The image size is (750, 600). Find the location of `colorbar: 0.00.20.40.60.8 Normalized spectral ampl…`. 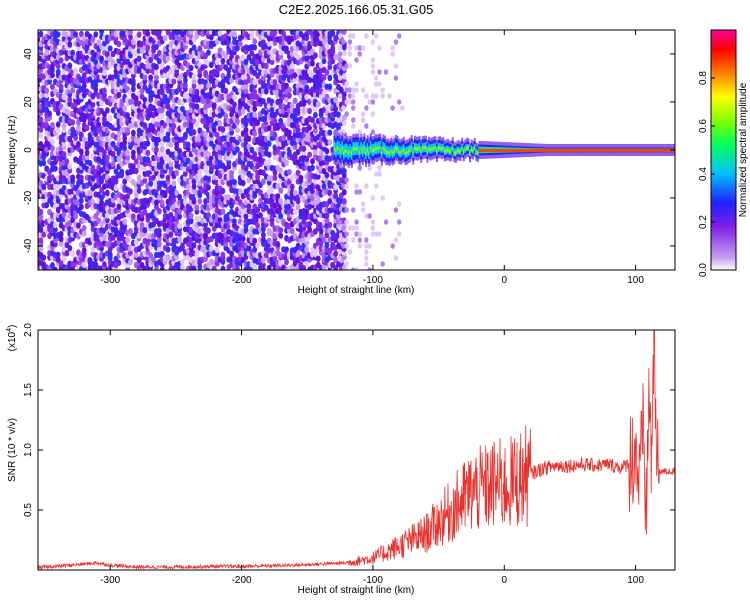

colorbar: 0.00.20.40.60.8 Normalized spectral ampl… is located at coordinates (723, 153).